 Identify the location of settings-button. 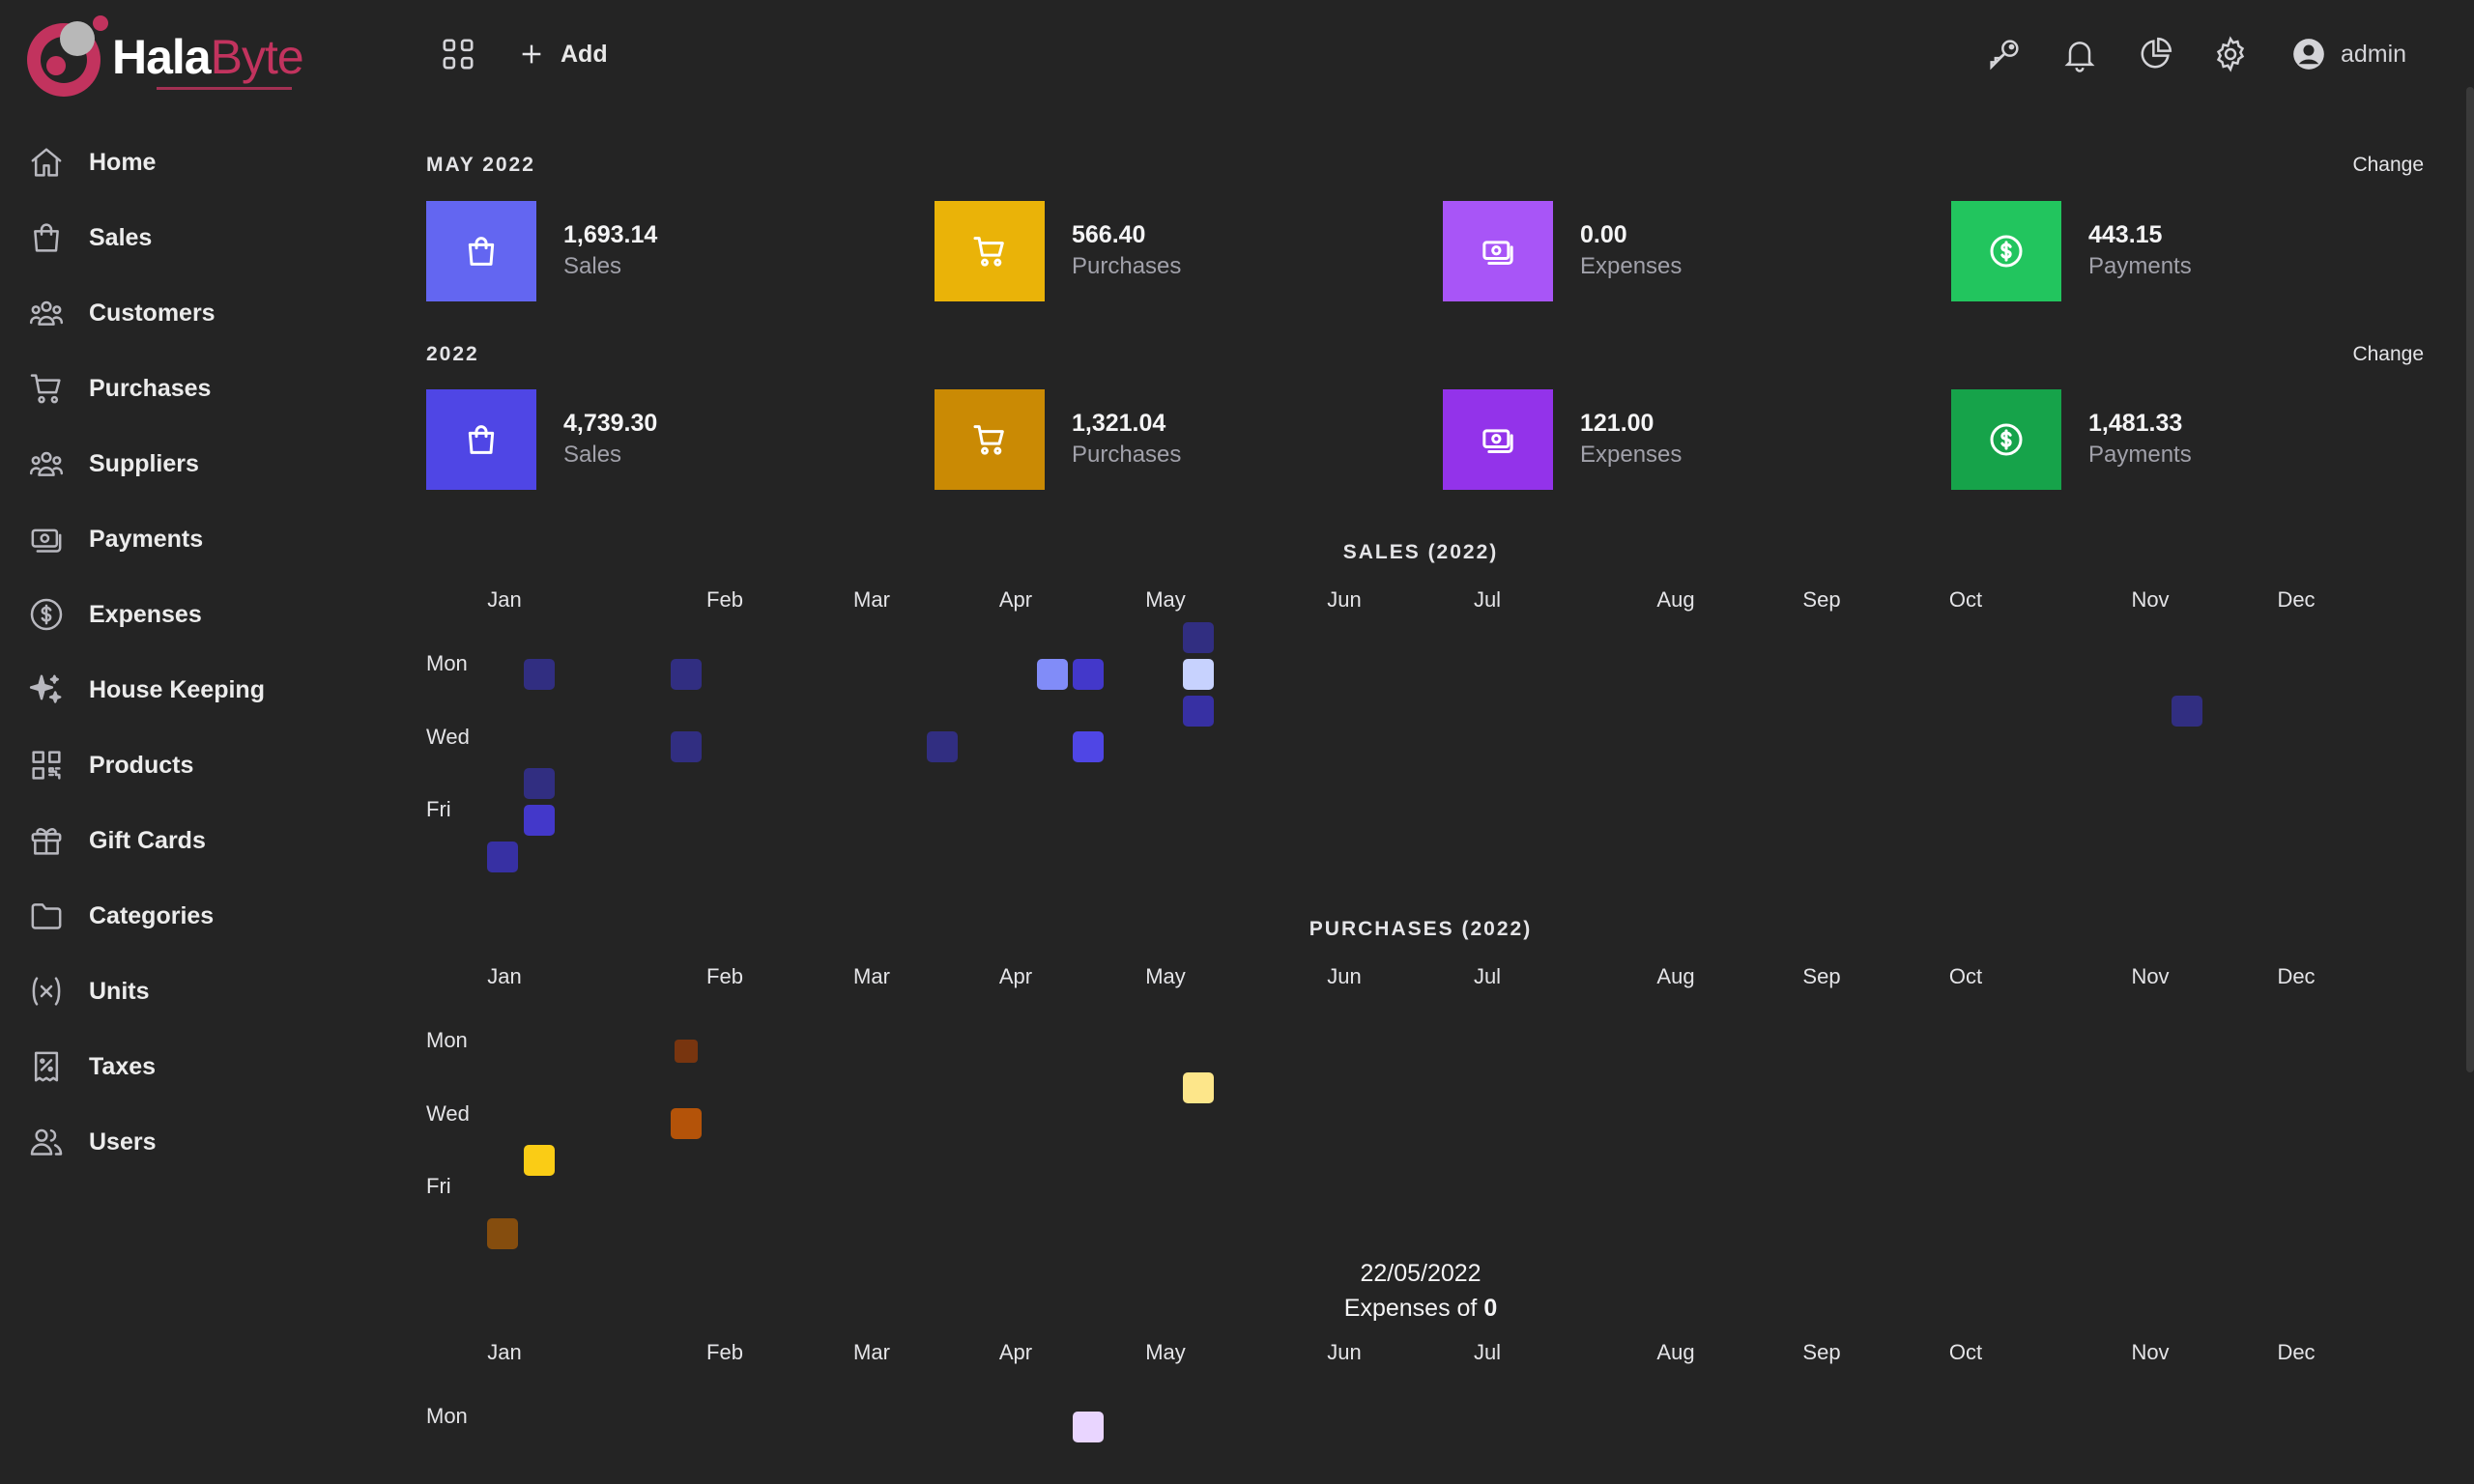
(2231, 54).